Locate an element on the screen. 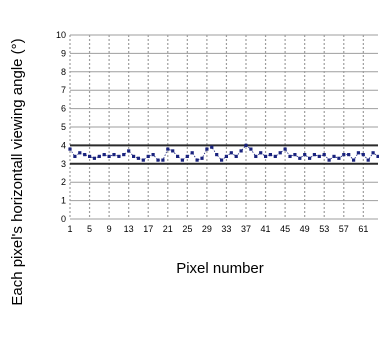  y-tick-label-0: 0 is located at coordinates (63, 219).